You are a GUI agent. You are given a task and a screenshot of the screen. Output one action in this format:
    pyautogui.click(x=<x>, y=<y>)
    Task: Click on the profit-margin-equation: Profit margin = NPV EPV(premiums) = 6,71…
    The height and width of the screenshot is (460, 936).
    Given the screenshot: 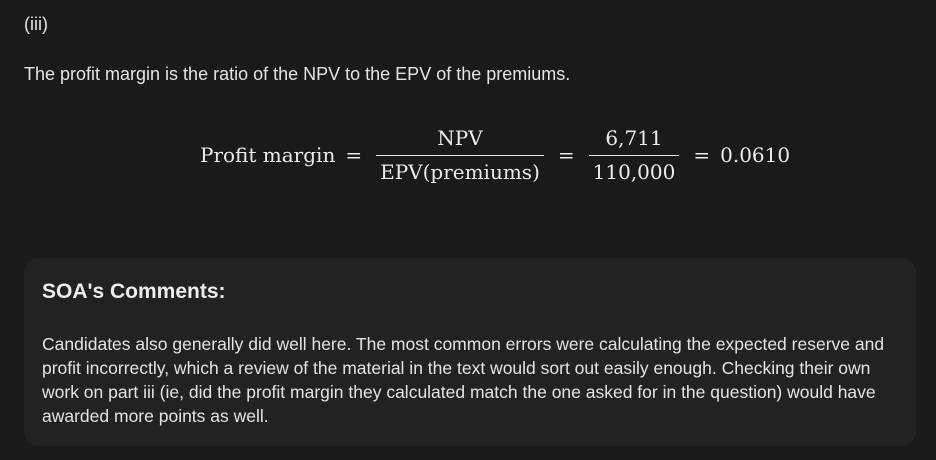 What is the action you would take?
    pyautogui.click(x=495, y=155)
    